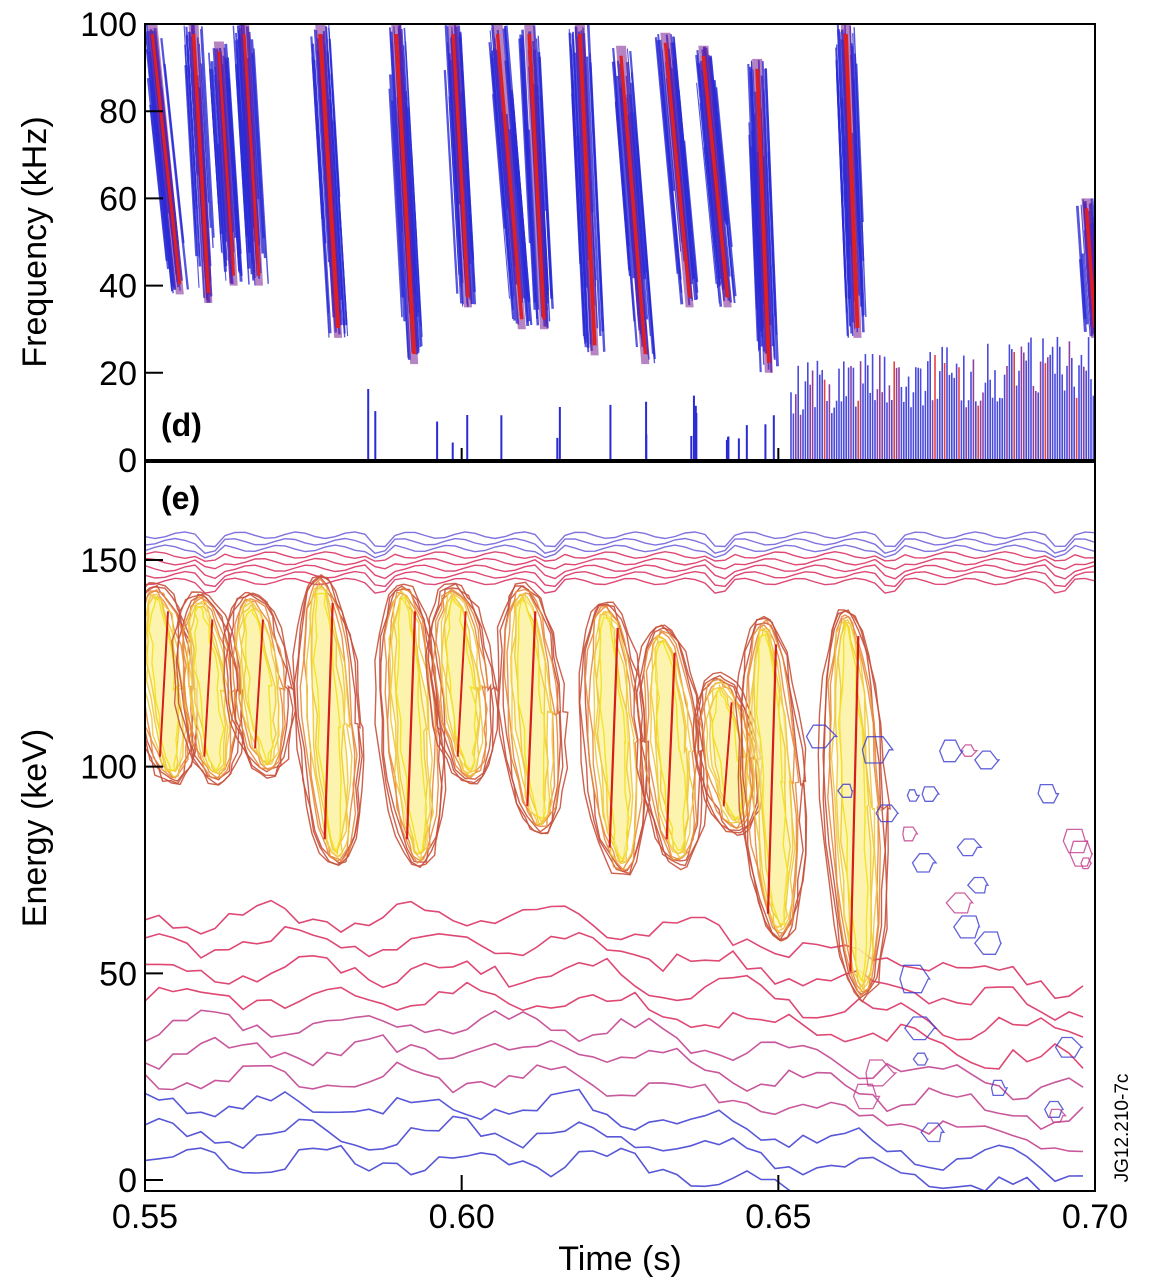 The width and height of the screenshot is (1149, 1286). Describe the element at coordinates (731, 398) in the screenshot. I see `low-frequency-band` at that location.